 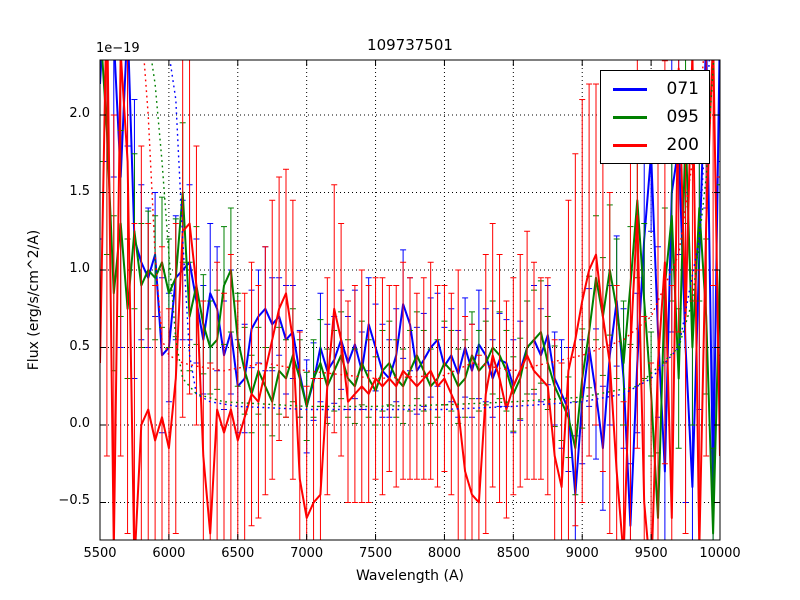 I want to click on legend-item-200: 200, so click(x=655, y=145).